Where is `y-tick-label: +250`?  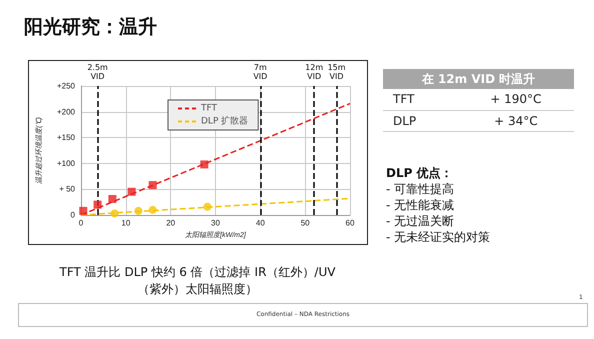 y-tick-label: +250 is located at coordinates (66, 86).